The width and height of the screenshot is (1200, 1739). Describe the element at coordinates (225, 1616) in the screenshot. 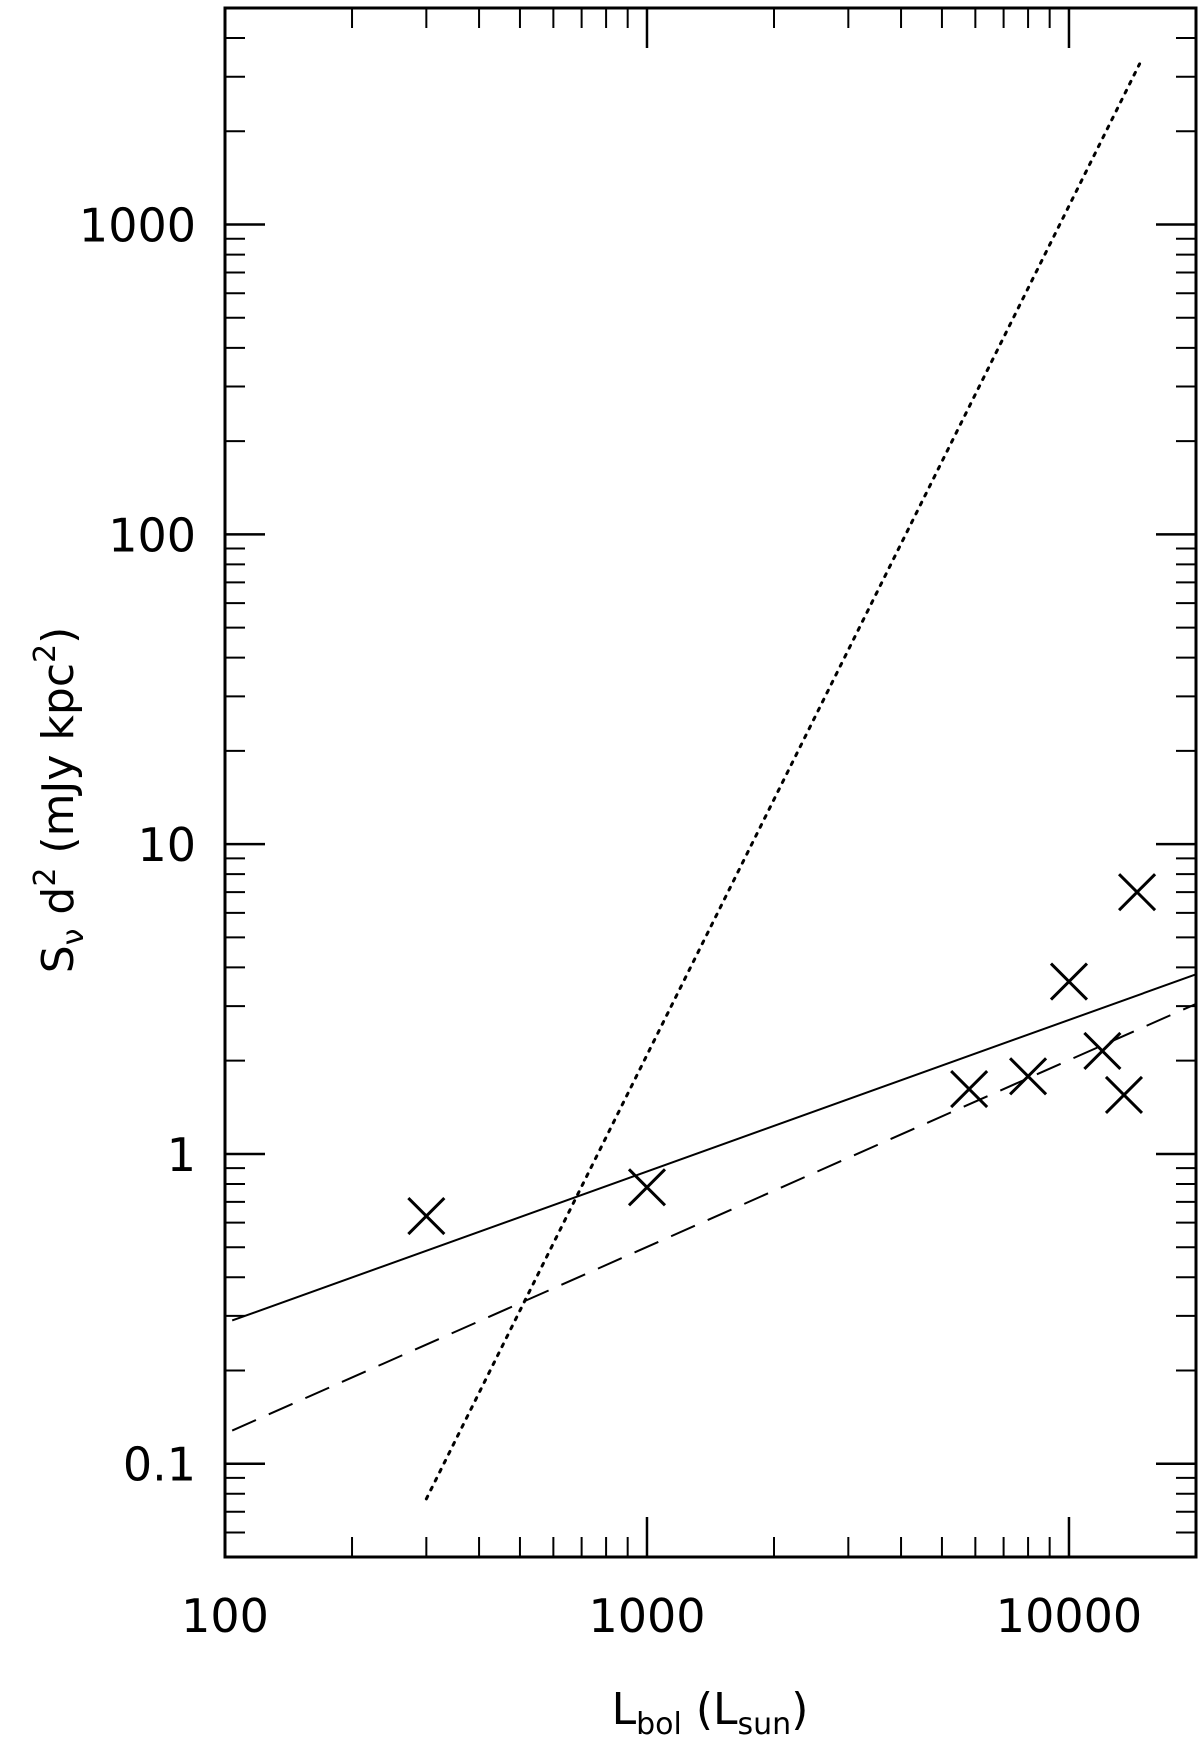

I see `x-tick-label: 100` at that location.